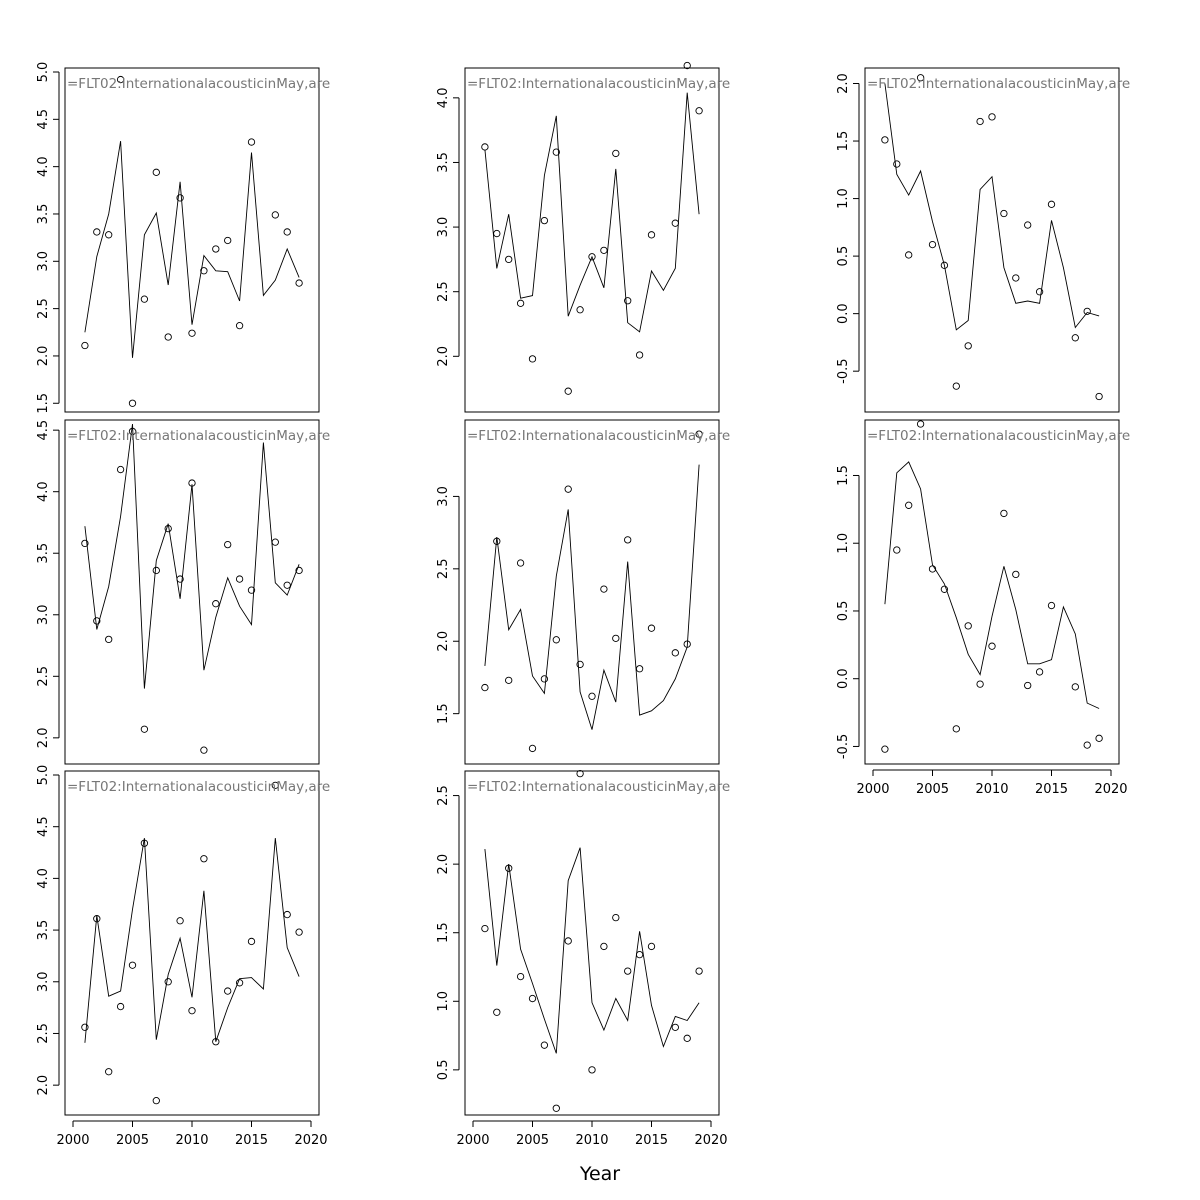  What do you see at coordinates (710, 1140) in the screenshot?
I see `x-tick-label: 2020` at bounding box center [710, 1140].